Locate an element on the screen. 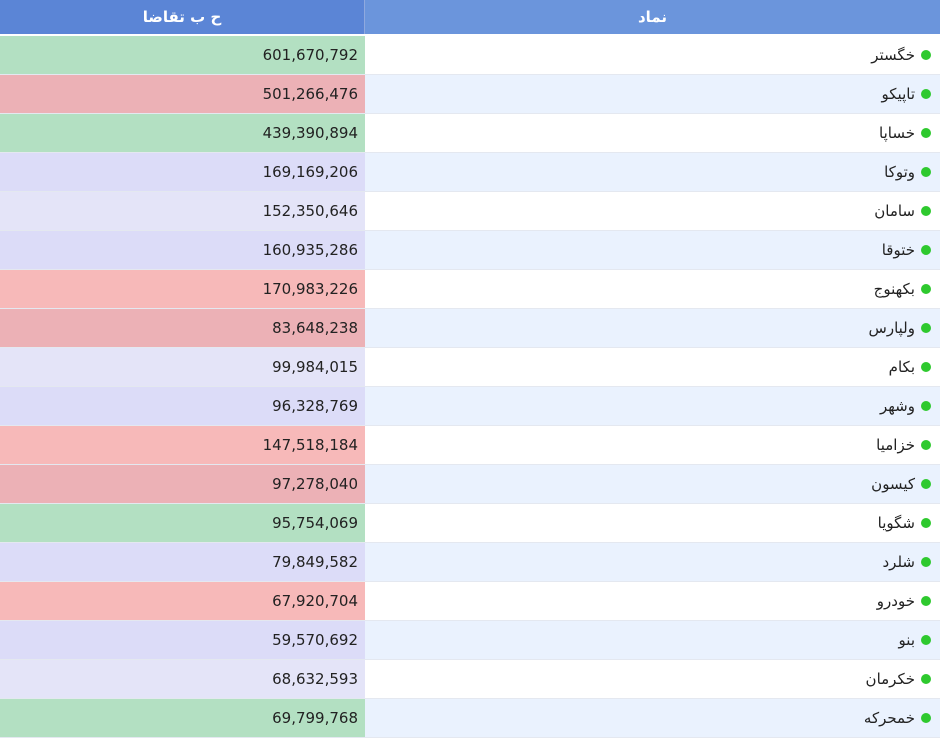  symbol-cell: وشهر is located at coordinates (652, 406).